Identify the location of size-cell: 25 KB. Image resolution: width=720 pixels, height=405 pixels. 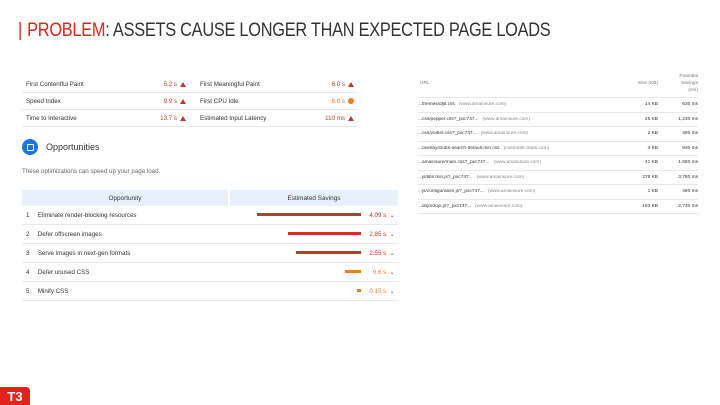
(651, 119).